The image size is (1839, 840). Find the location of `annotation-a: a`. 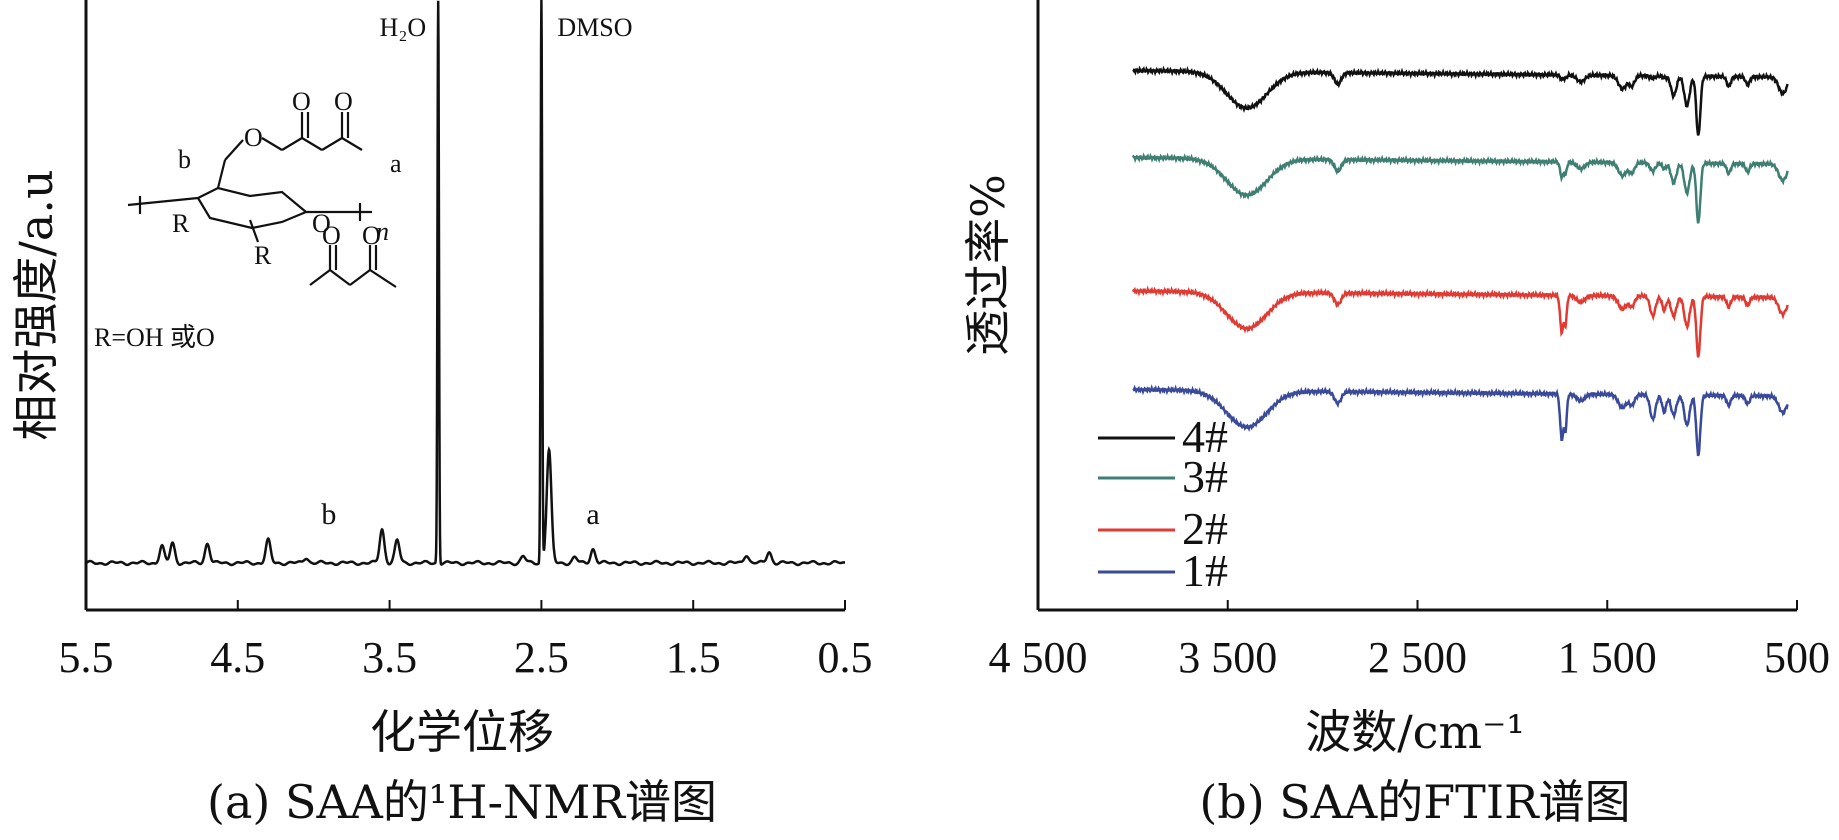

annotation-a: a is located at coordinates (592, 514).